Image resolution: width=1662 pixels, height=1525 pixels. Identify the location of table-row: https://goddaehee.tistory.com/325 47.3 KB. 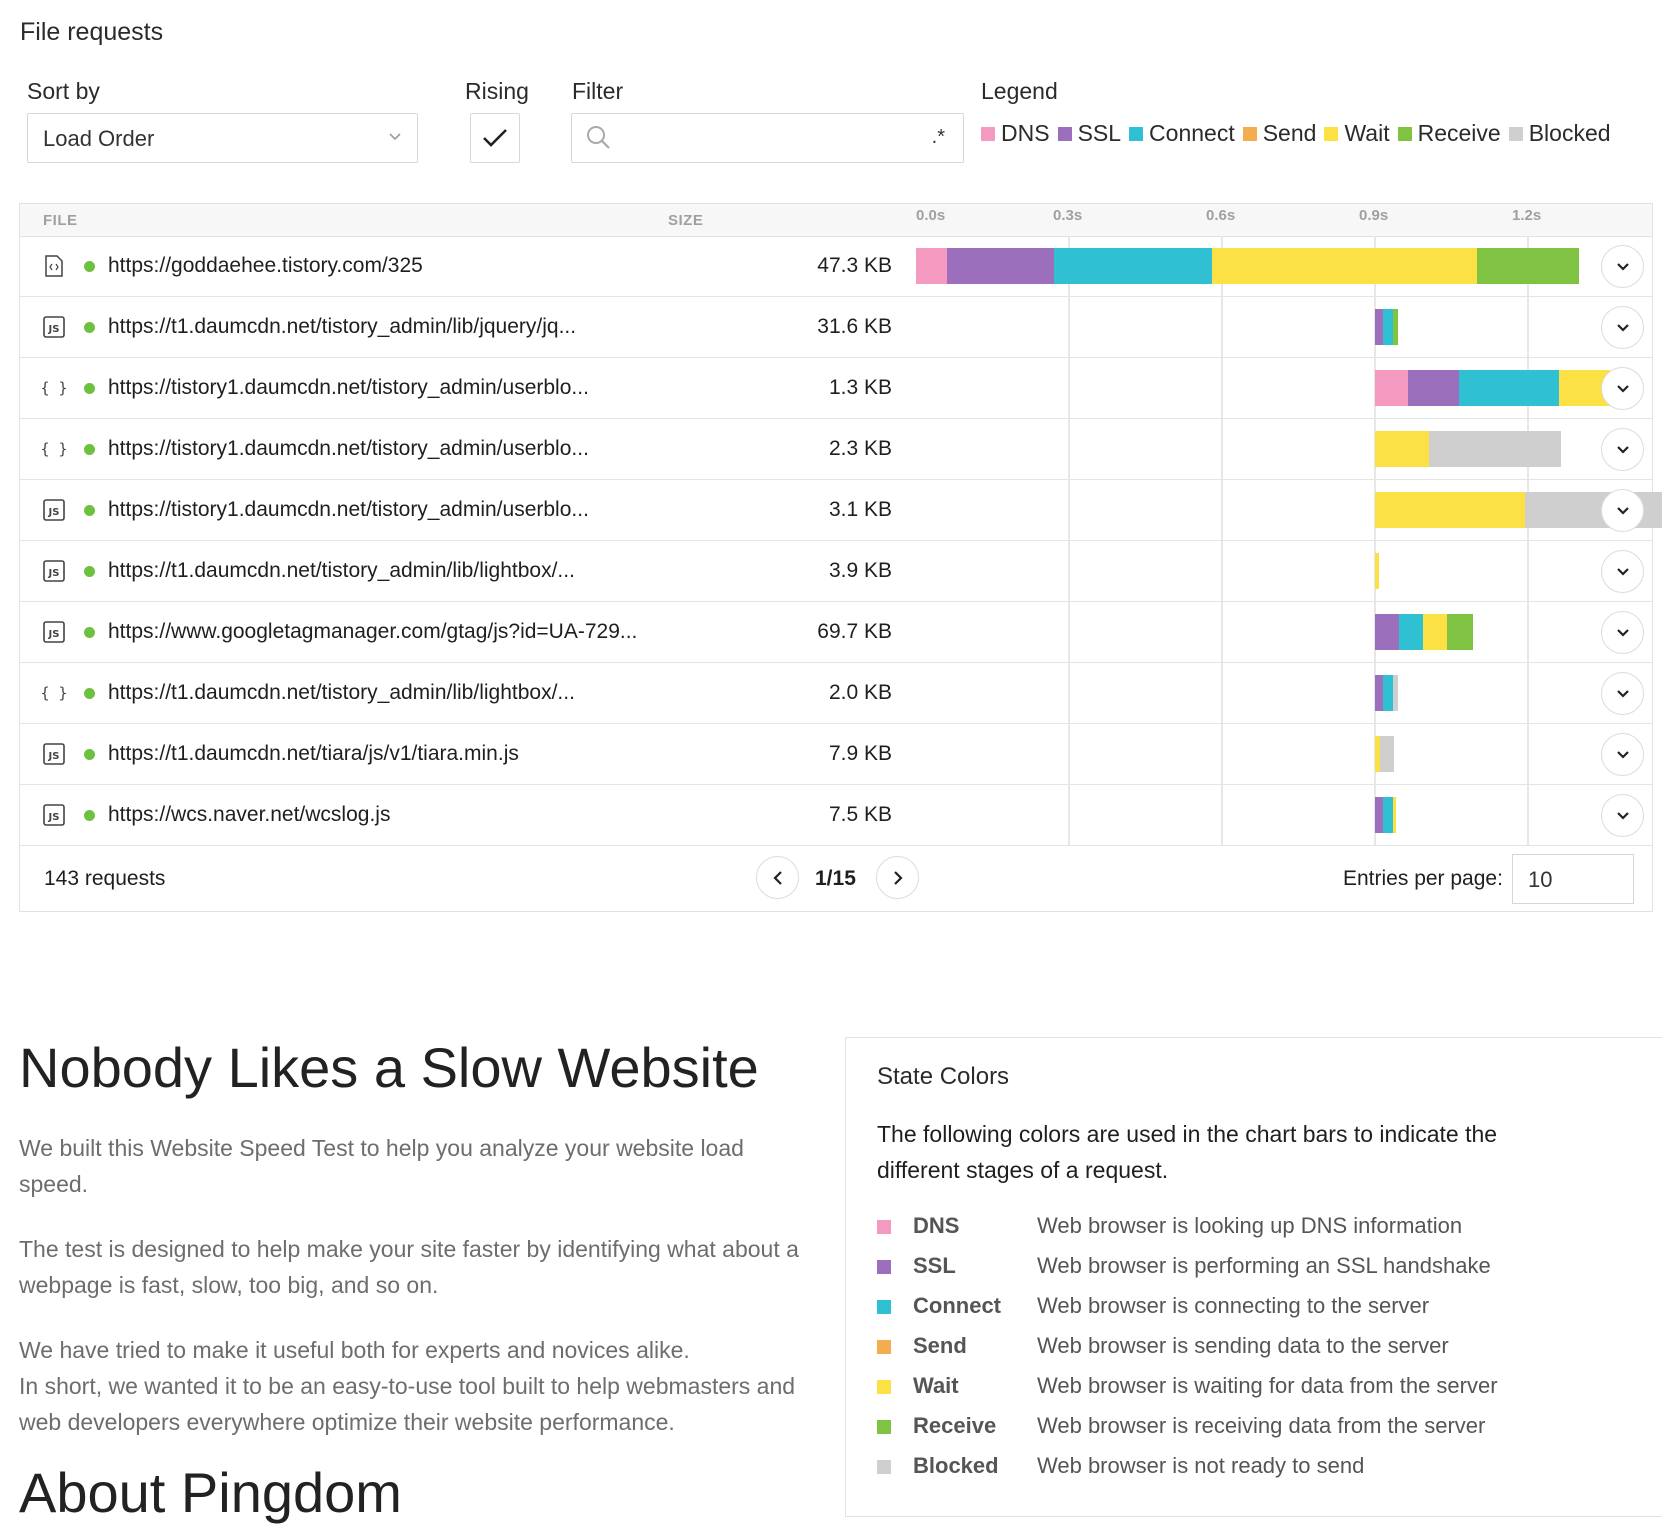
(836, 266).